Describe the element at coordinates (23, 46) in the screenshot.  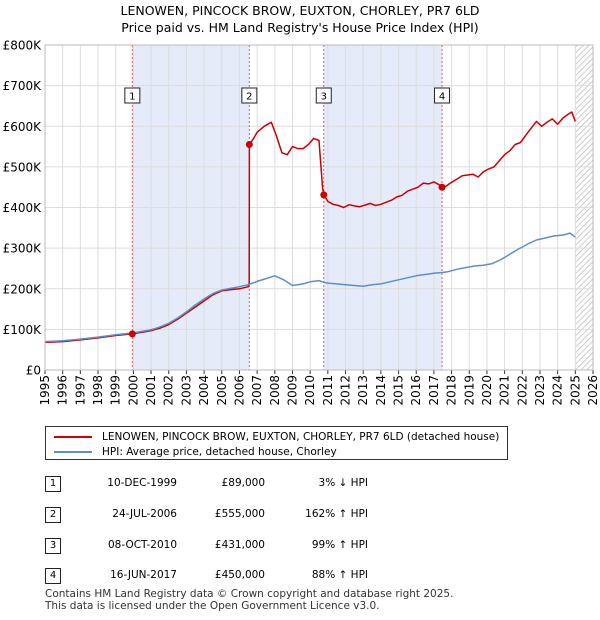
I see `y-tick-label: £800K` at that location.